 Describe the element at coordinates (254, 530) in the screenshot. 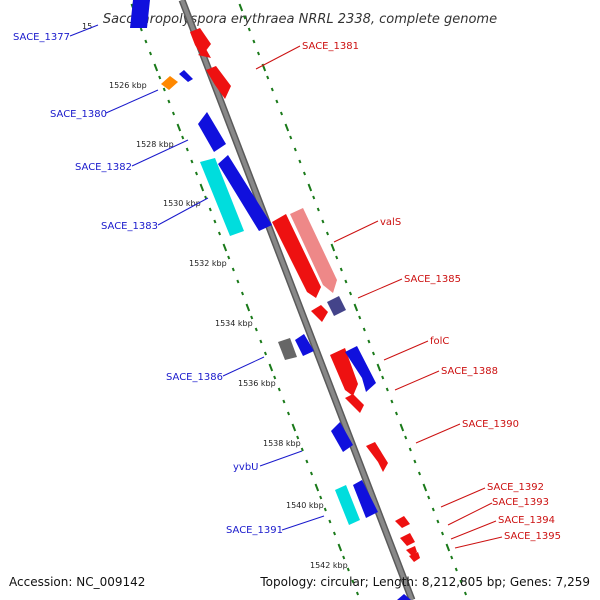

I see `gene-label: SACE_1391` at that location.